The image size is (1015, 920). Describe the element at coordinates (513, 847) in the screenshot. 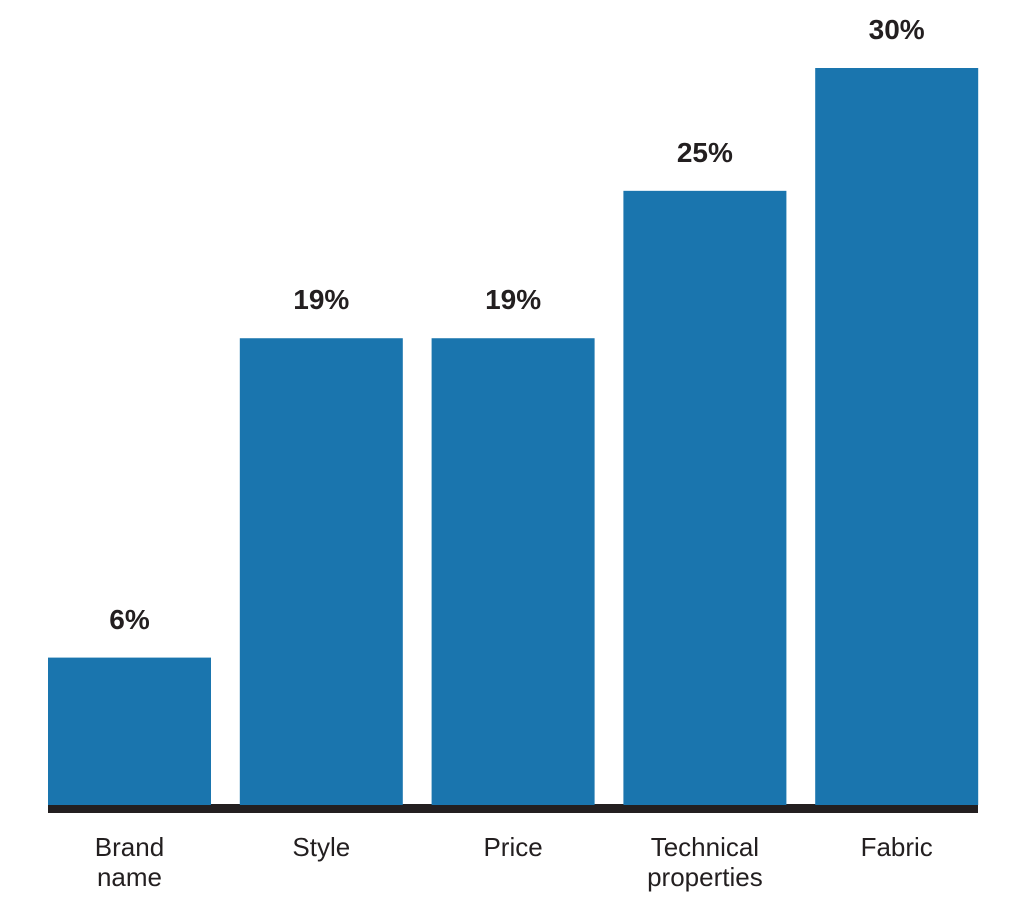

I see `x-tick-label: Price` at that location.